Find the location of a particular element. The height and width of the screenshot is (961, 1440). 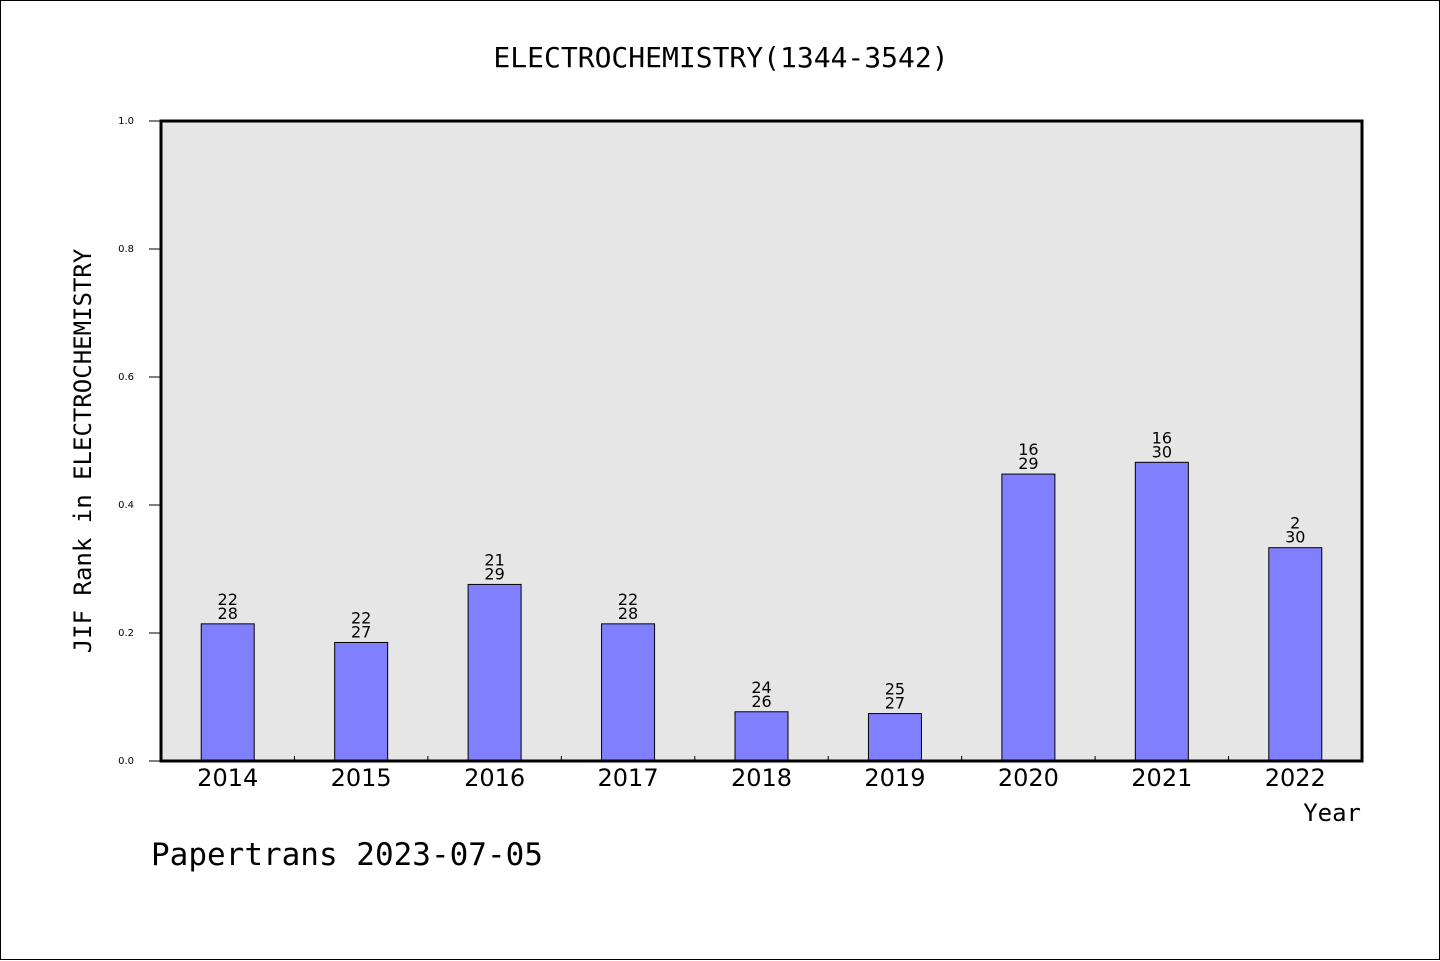

y-tick-label: 0.0 is located at coordinates (126, 761).